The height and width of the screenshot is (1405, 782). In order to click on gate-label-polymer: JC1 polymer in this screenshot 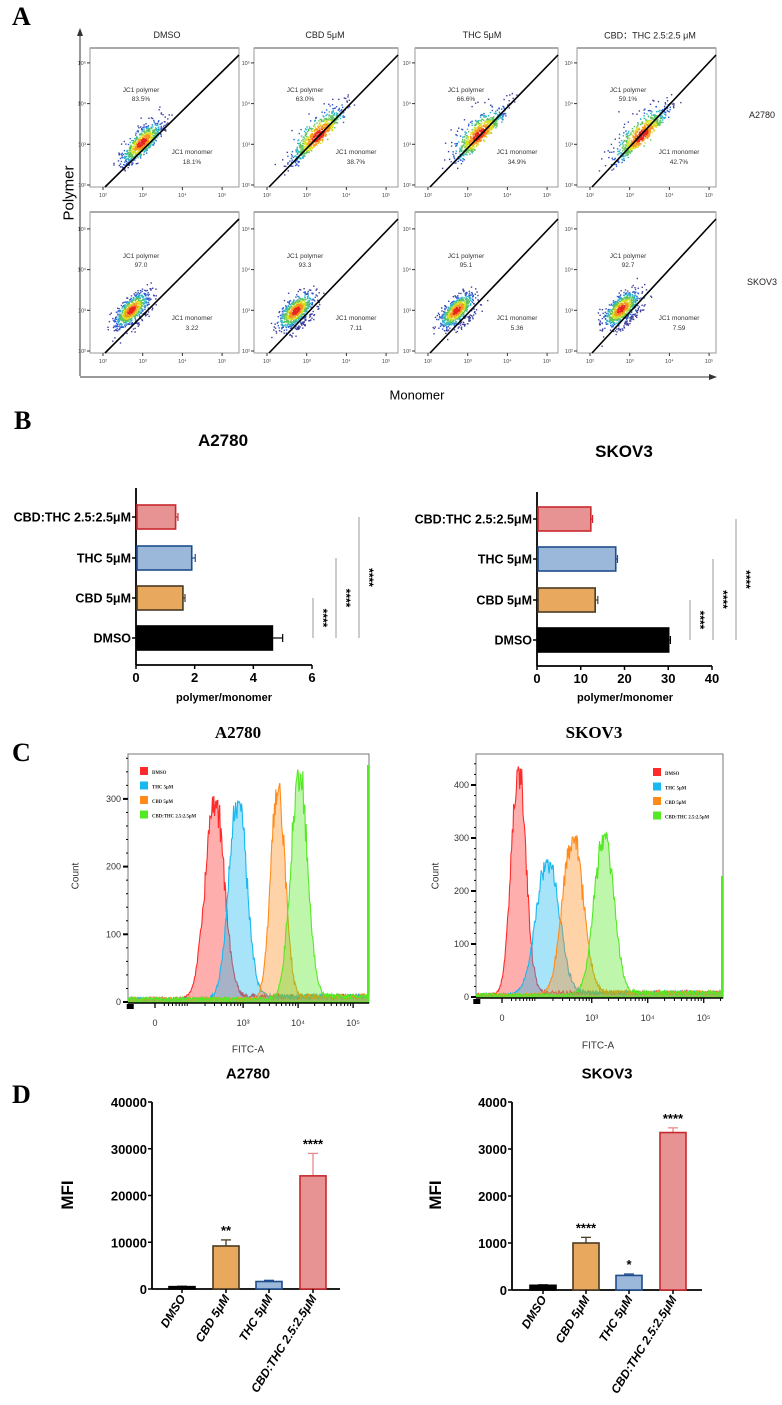, I will do `click(628, 90)`.